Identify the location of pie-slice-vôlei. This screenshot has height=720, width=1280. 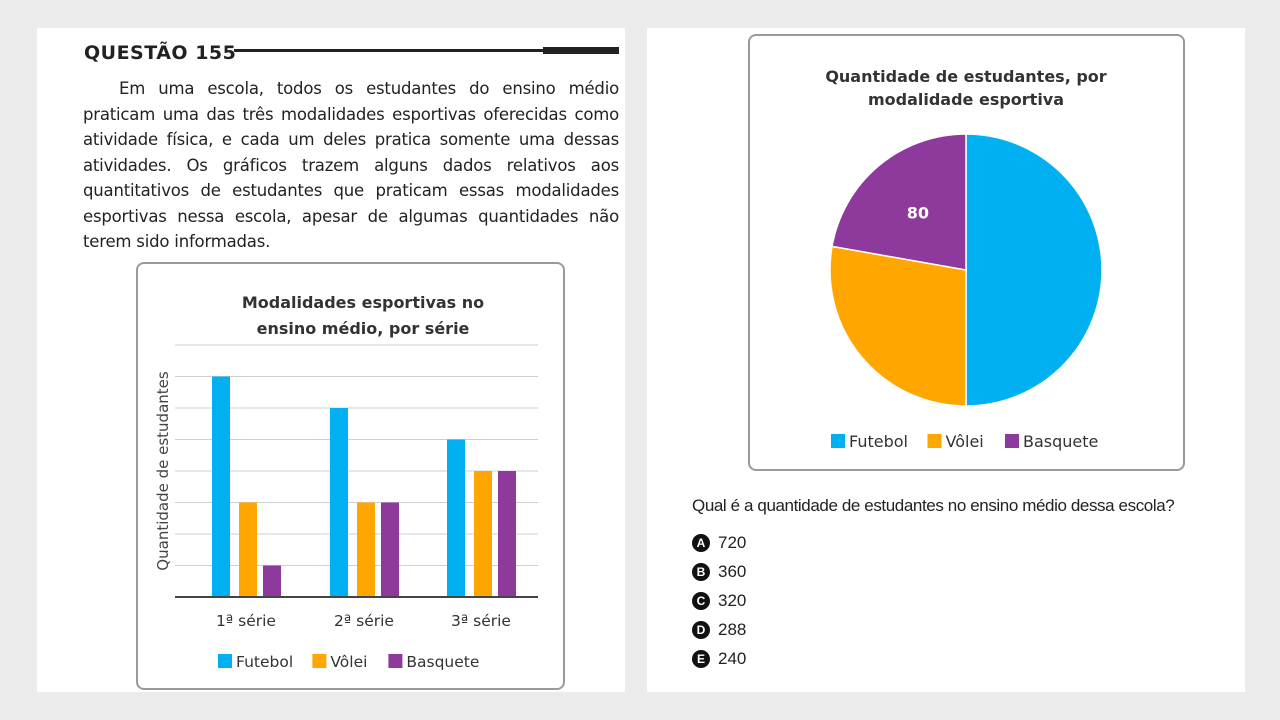
(898, 326).